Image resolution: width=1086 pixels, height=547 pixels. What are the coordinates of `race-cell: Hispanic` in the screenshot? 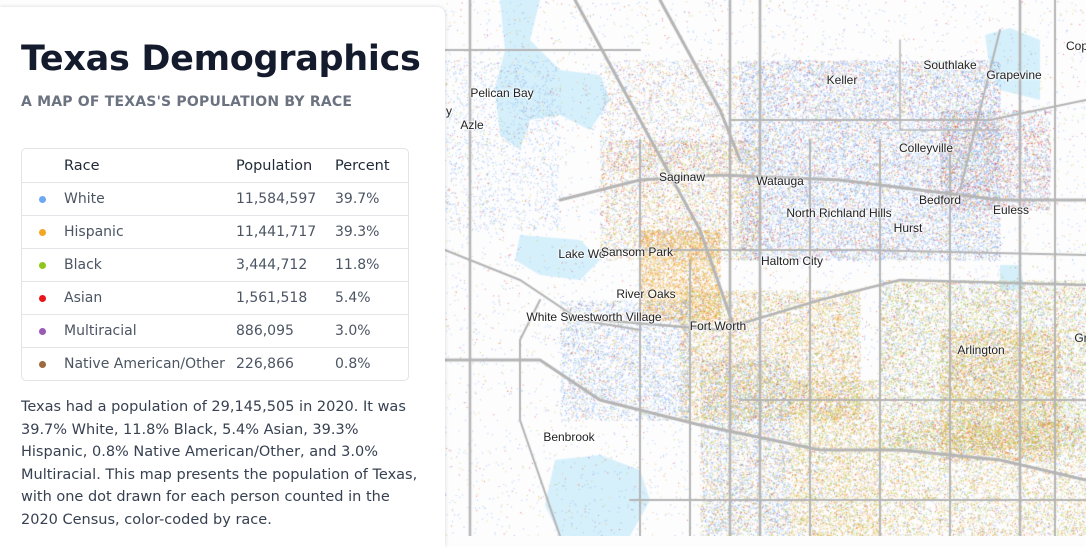 It's located at (150, 232).